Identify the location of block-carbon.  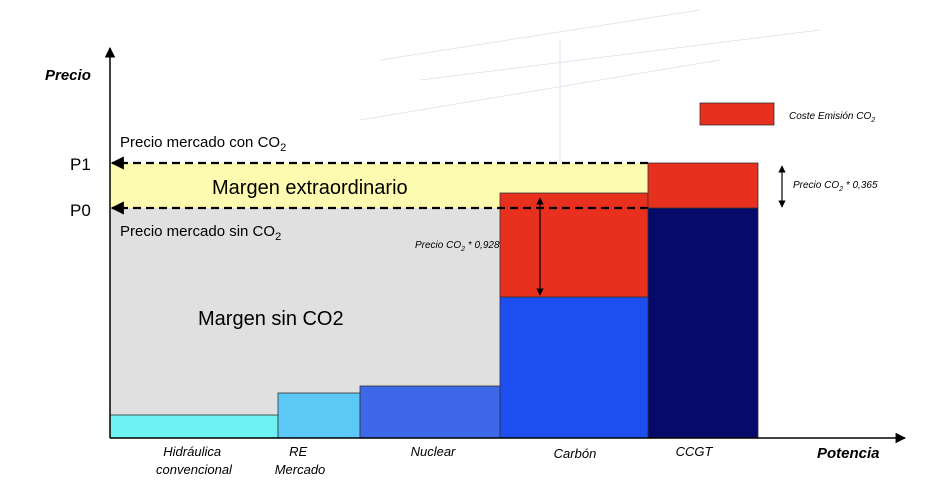
(574, 367).